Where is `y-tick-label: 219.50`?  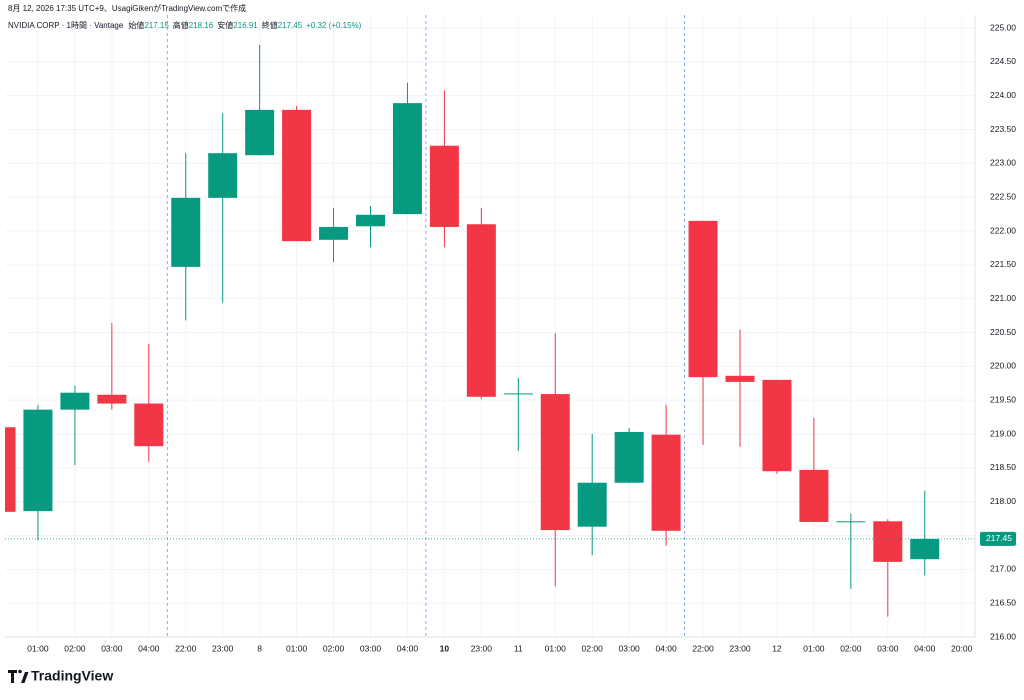 y-tick-label: 219.50 is located at coordinates (1003, 399).